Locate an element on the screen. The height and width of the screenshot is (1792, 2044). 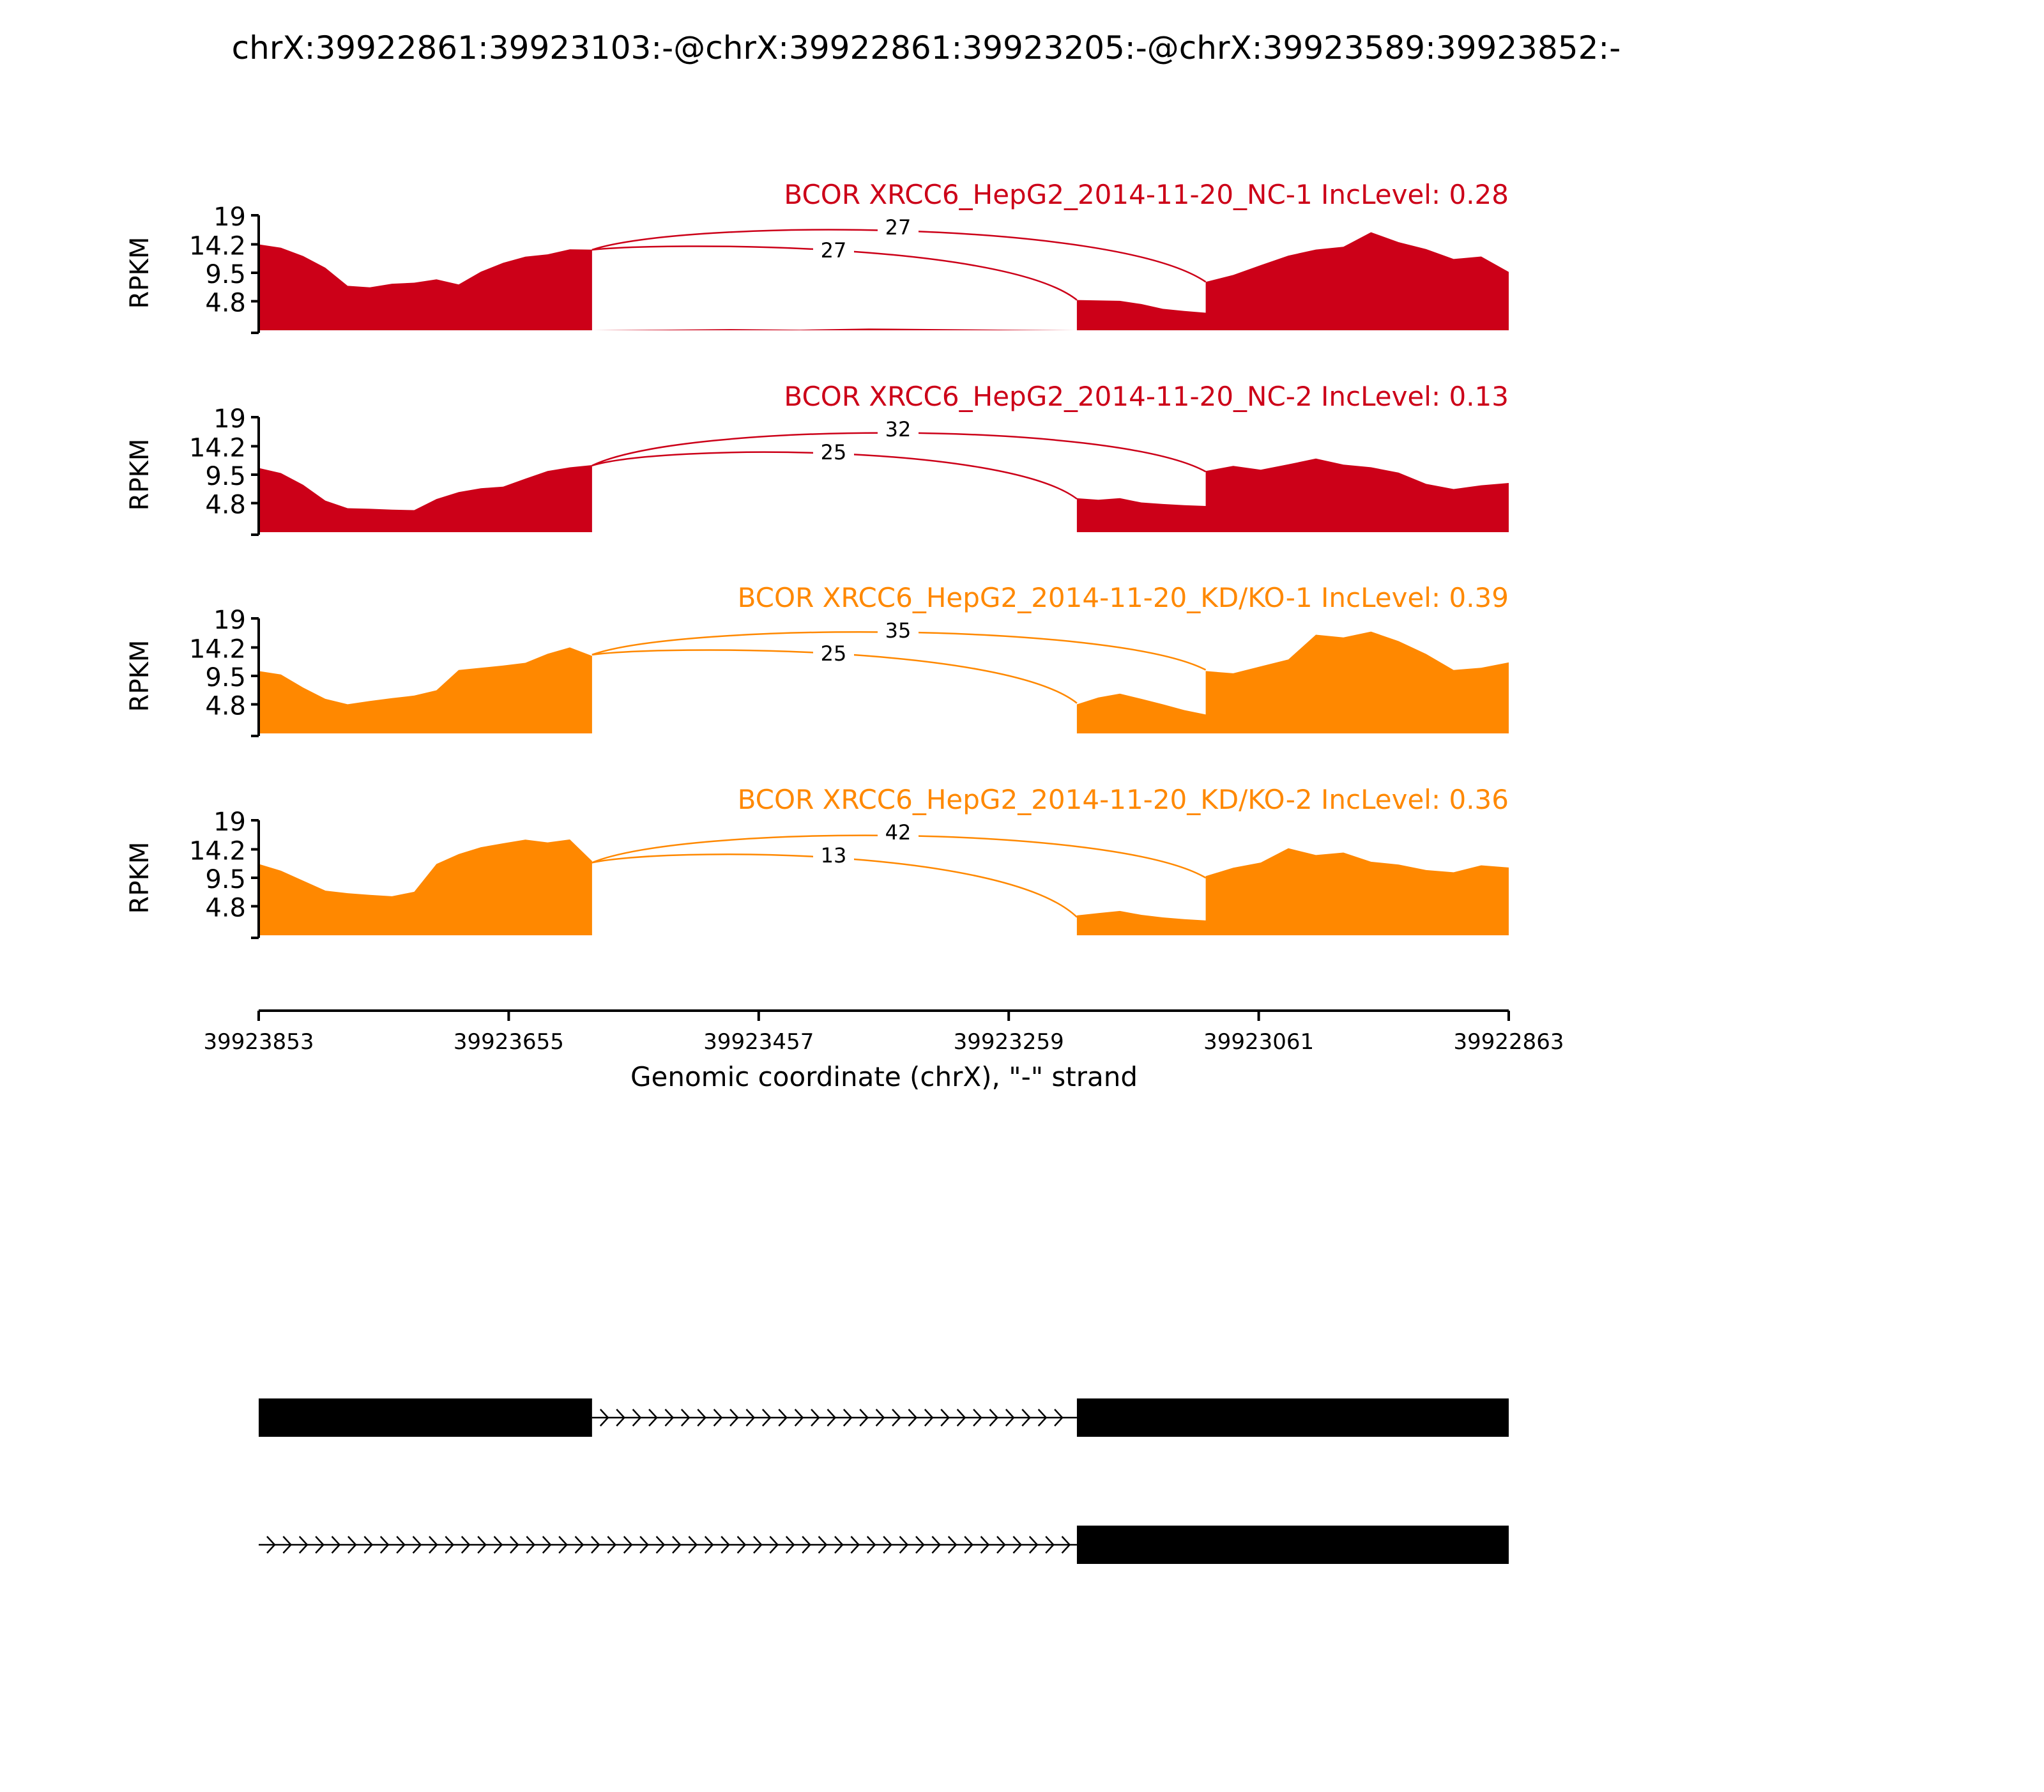
junction-count-label: 35 is located at coordinates (898, 631).